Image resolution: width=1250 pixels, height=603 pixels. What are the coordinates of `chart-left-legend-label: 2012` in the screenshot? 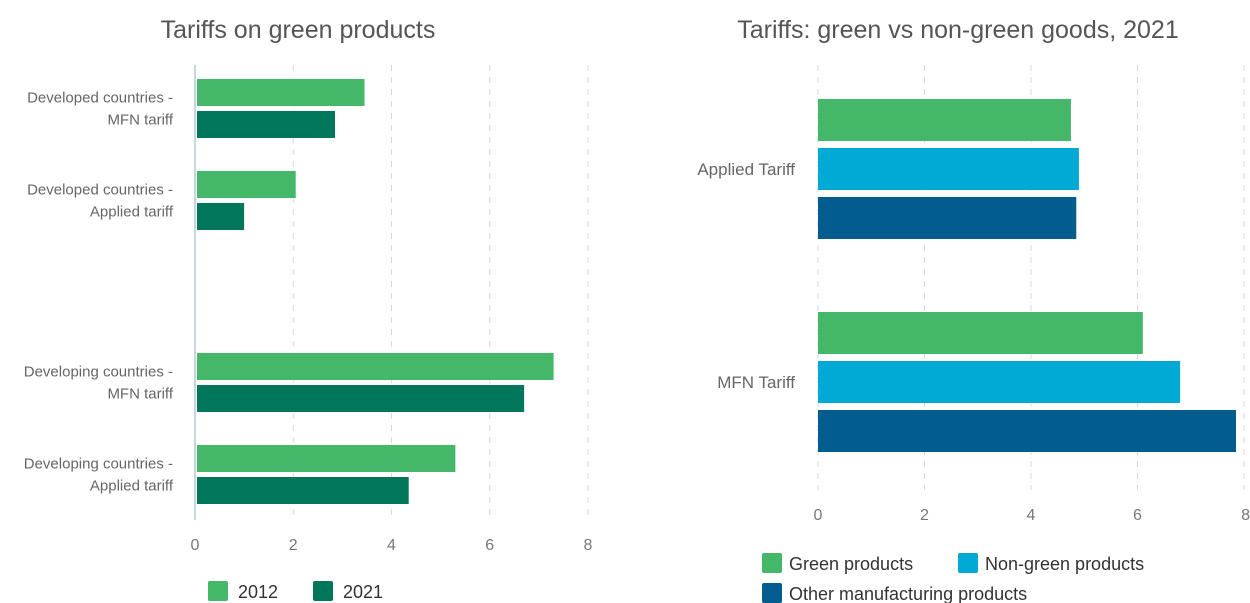 It's located at (258, 592).